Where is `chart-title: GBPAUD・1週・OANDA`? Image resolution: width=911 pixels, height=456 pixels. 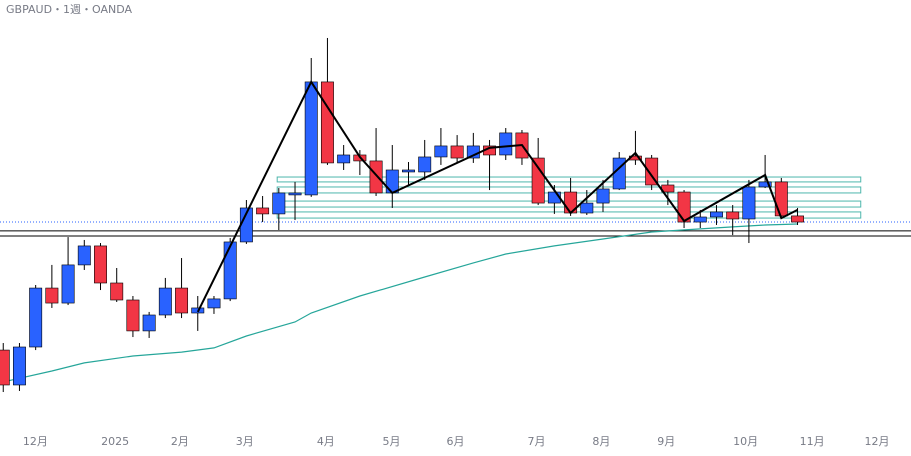
chart-title: GBPAUD・1週・OANDA is located at coordinates (69, 9).